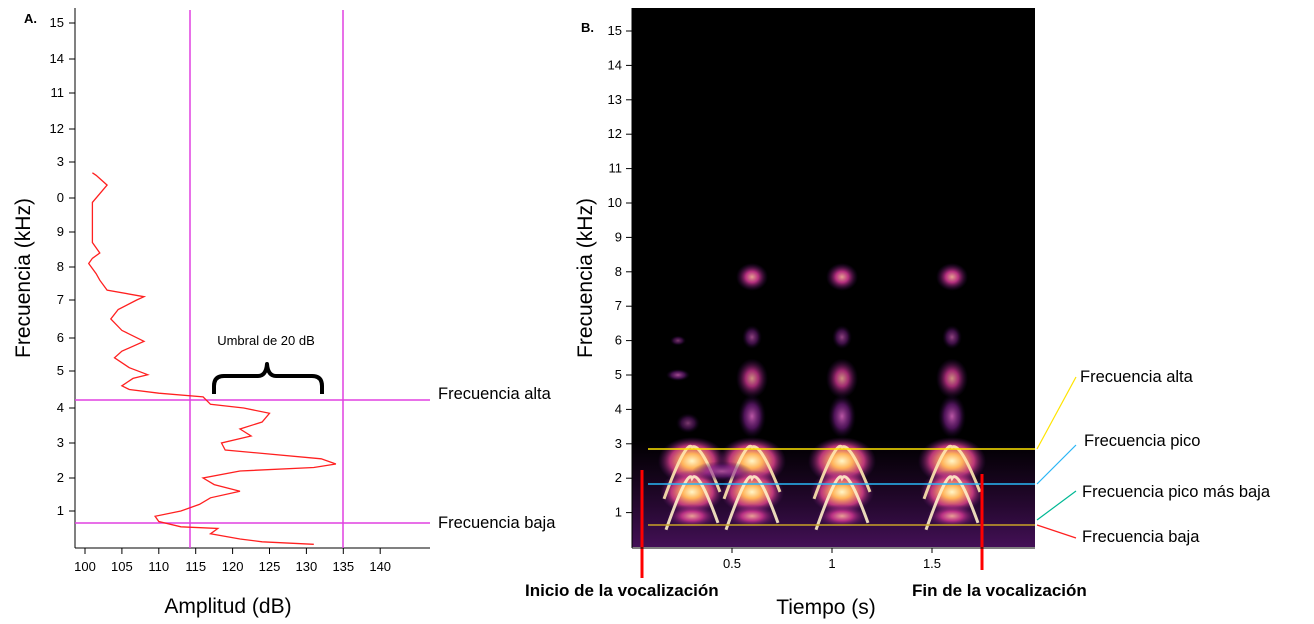 The height and width of the screenshot is (624, 1314). I want to click on x-tick-label: 125, so click(270, 566).